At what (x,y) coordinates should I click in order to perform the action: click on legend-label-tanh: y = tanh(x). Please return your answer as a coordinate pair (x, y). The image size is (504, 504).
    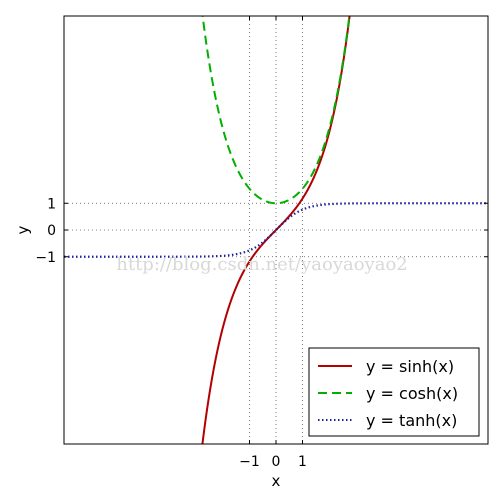
    Looking at the image, I should click on (411, 420).